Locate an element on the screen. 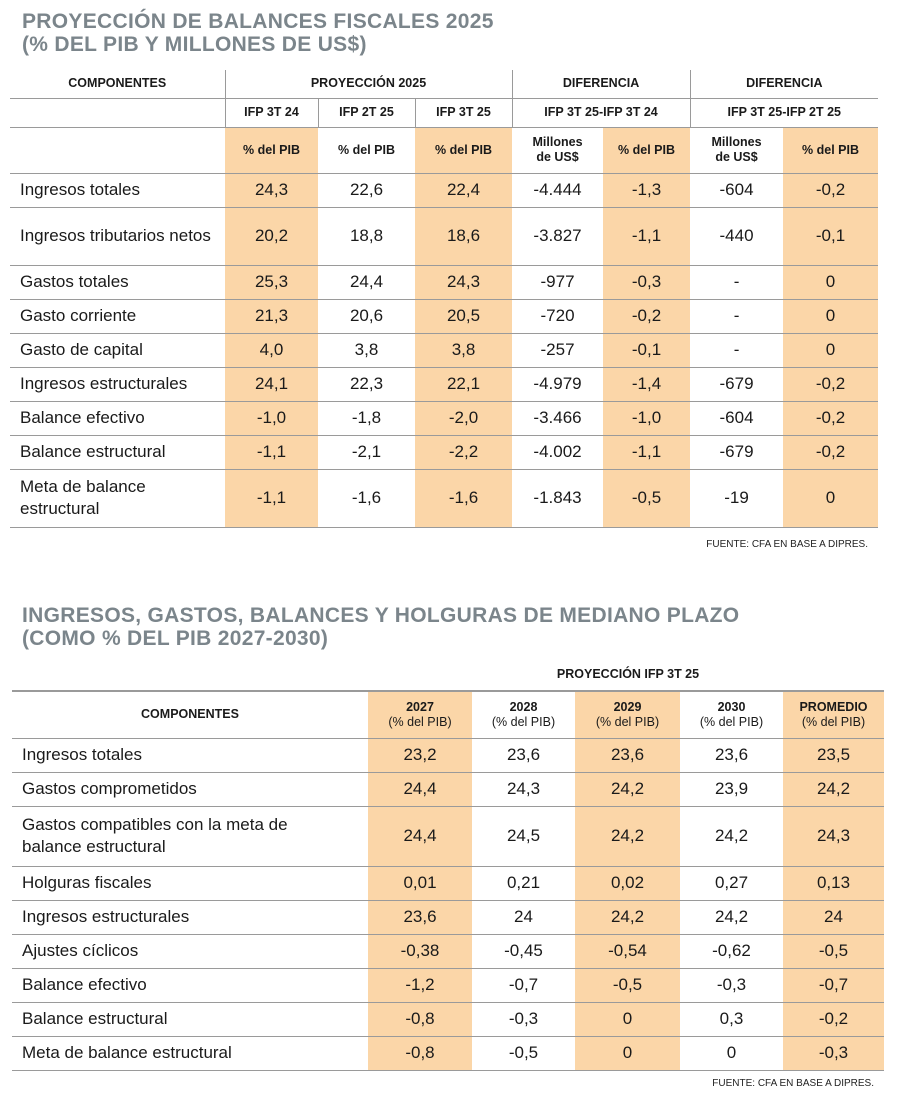 The width and height of the screenshot is (900, 1101). table-row: Gasto corriente 21,3 20,6 20,5 -720 -0,2-0 is located at coordinates (444, 316).